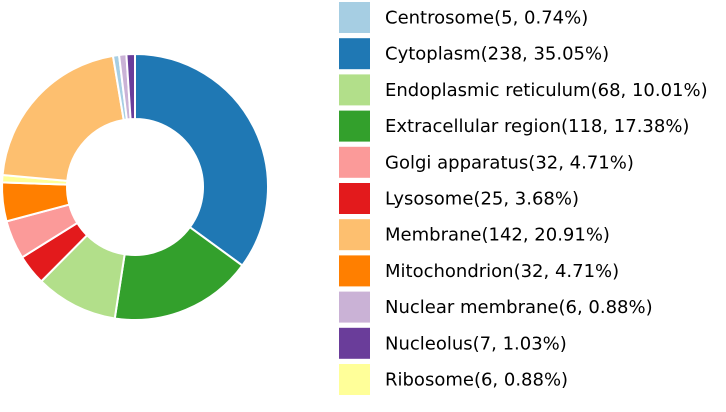  What do you see at coordinates (537, 126) in the screenshot?
I see `legend-label-3: Extracellular region(118, 17.38%)` at bounding box center [537, 126].